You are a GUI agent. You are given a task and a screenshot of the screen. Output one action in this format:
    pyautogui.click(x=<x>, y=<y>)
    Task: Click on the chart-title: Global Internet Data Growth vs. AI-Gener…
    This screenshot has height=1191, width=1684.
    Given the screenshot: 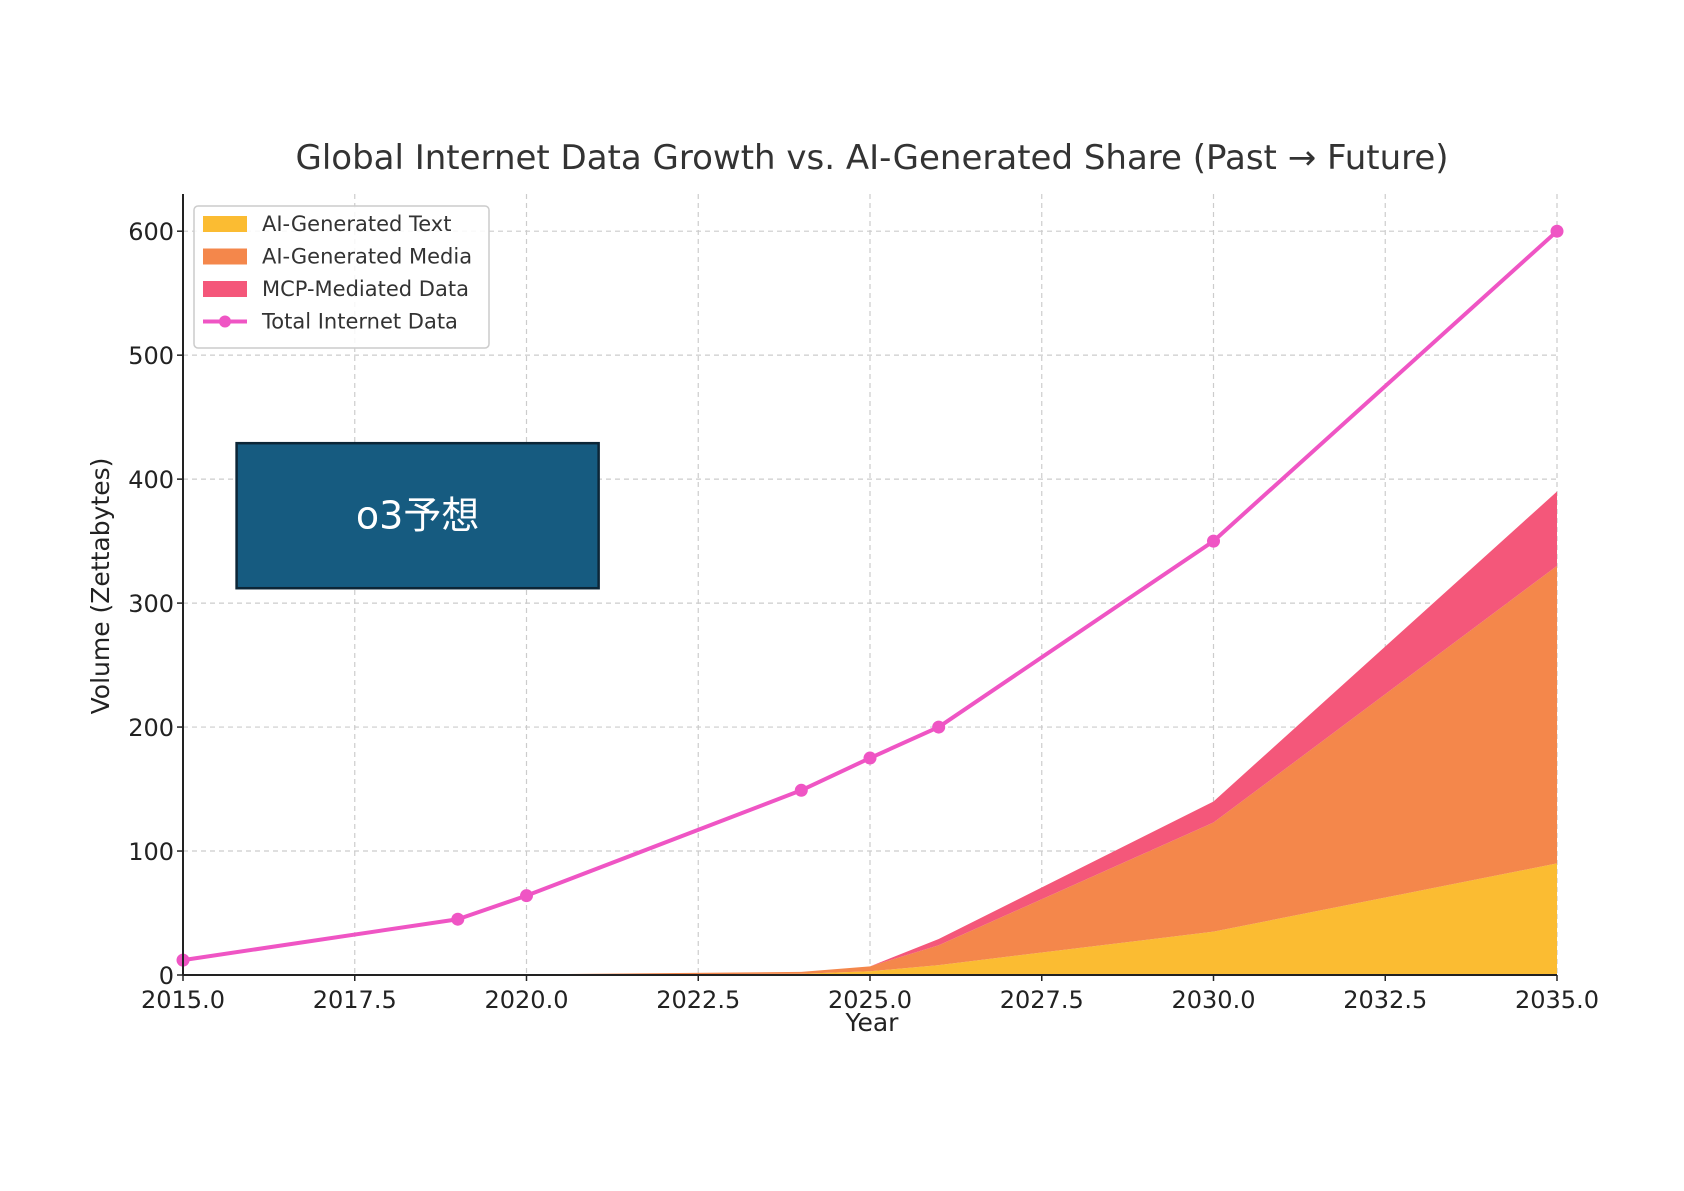 What is the action you would take?
    pyautogui.click(x=871, y=158)
    